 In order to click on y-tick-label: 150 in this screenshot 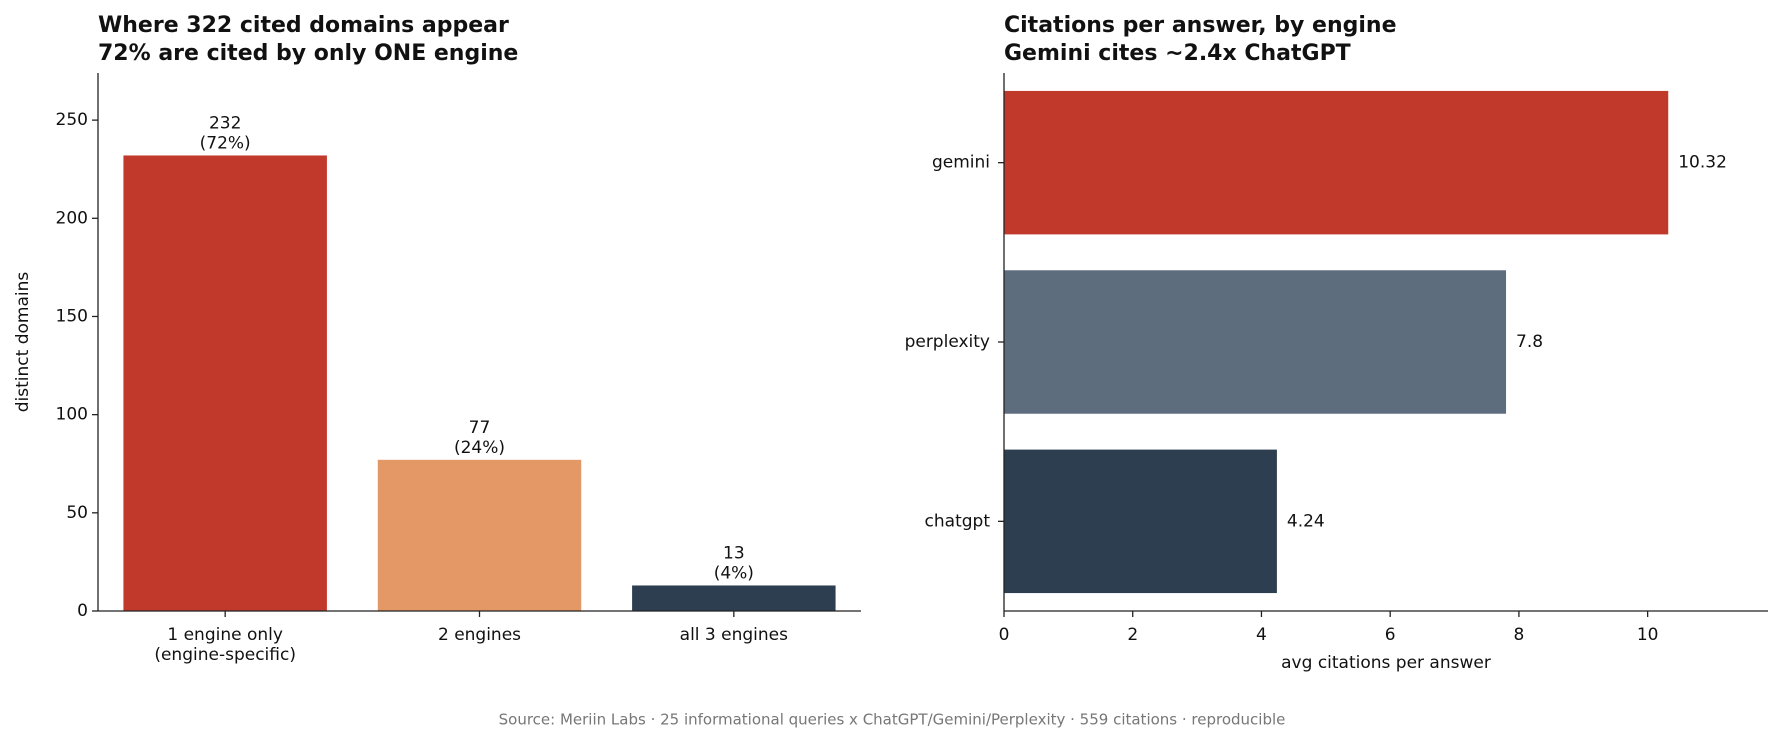, I will do `click(72, 316)`.